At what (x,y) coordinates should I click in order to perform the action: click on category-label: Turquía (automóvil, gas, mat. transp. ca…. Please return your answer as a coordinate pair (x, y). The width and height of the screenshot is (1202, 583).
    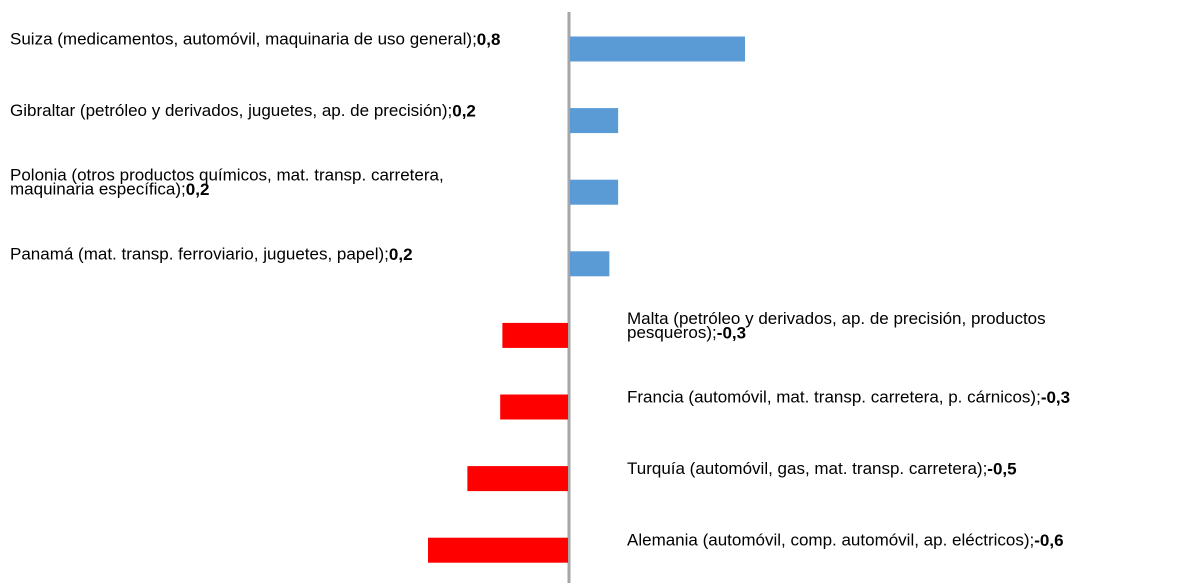
    Looking at the image, I should click on (807, 469).